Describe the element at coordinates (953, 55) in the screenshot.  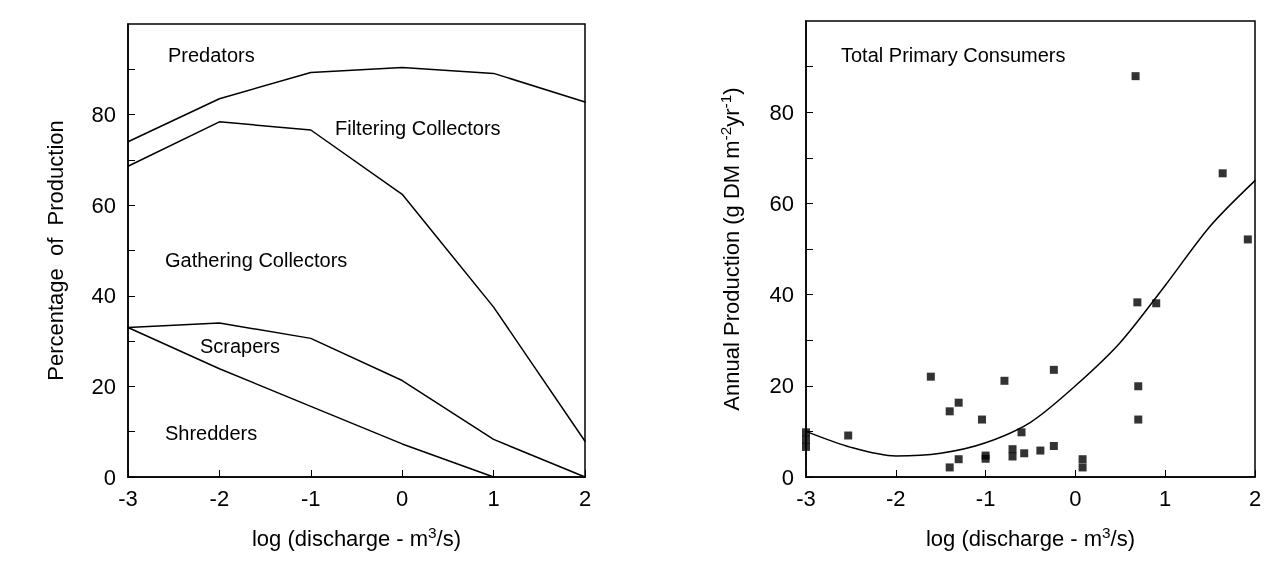
I see `text: Total Primary Consumers` at that location.